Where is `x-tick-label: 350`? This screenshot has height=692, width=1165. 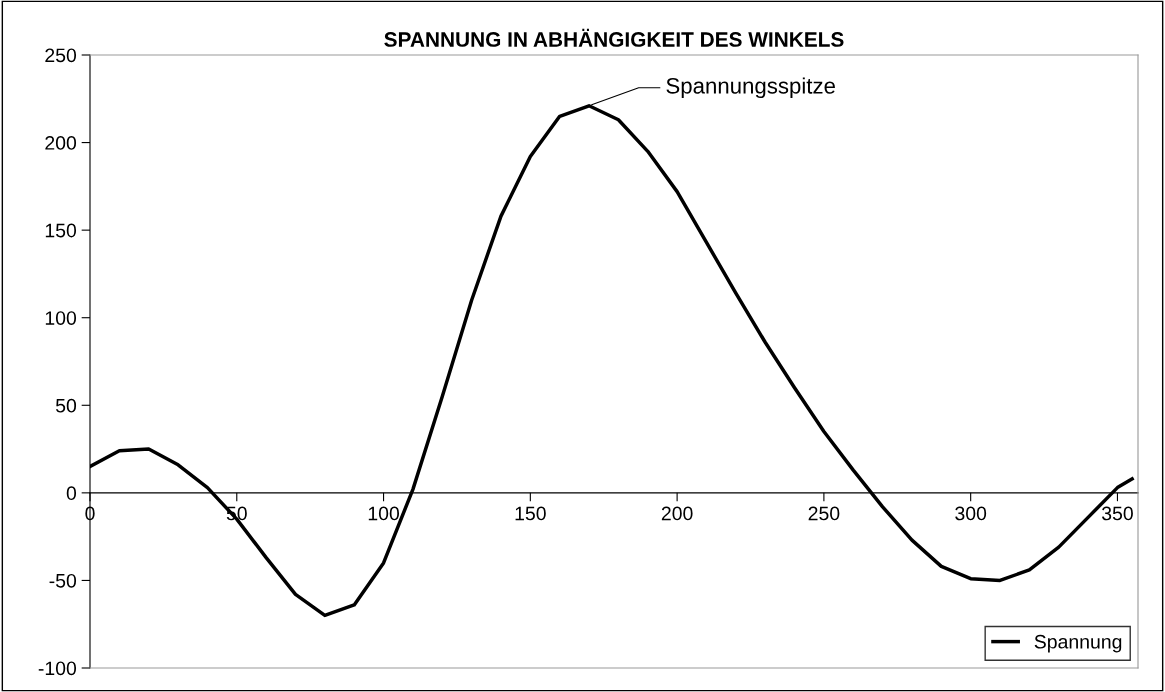
x-tick-label: 350 is located at coordinates (1117, 513).